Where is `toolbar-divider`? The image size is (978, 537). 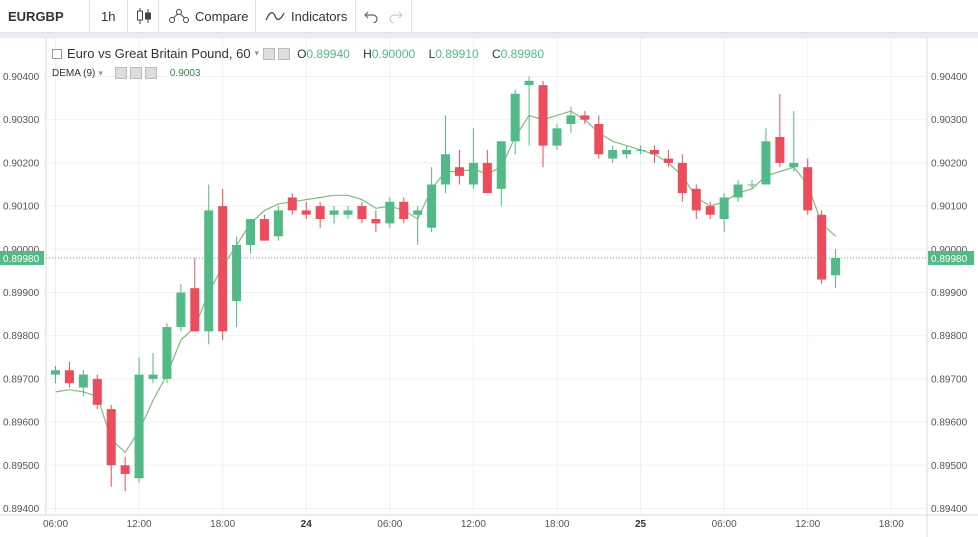
toolbar-divider is located at coordinates (255, 16).